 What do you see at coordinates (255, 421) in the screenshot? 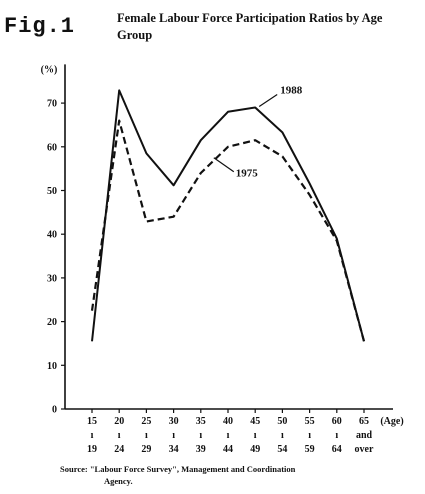
I see `x-tick-label: 45` at bounding box center [255, 421].